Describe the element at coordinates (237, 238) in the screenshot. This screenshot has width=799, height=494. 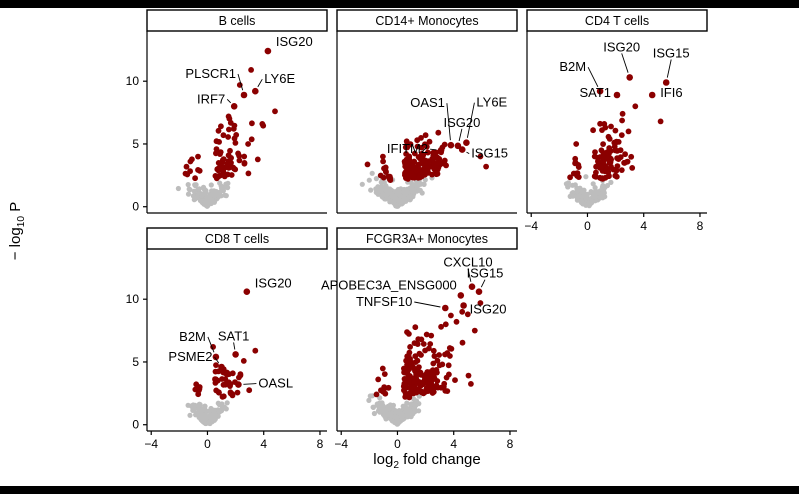
I see `facet-strip` at that location.